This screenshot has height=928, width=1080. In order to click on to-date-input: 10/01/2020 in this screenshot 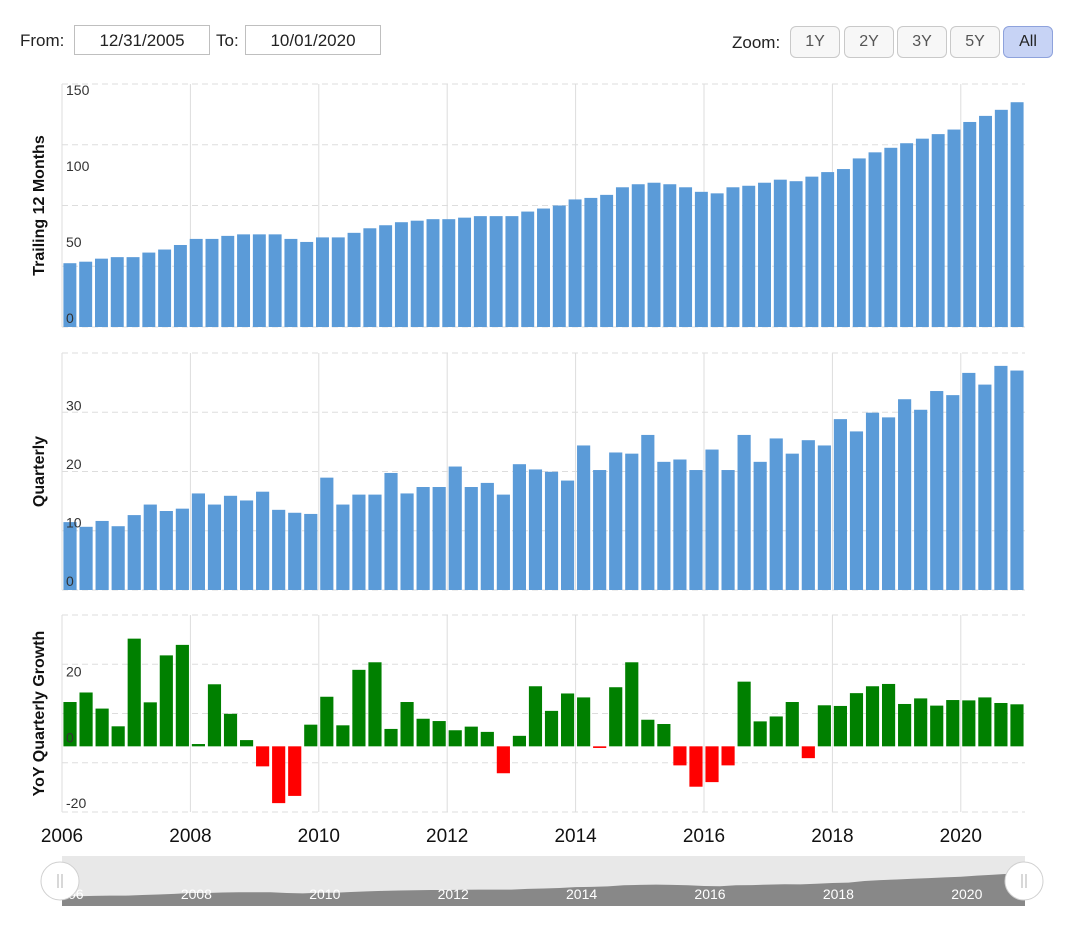, I will do `click(313, 40)`.